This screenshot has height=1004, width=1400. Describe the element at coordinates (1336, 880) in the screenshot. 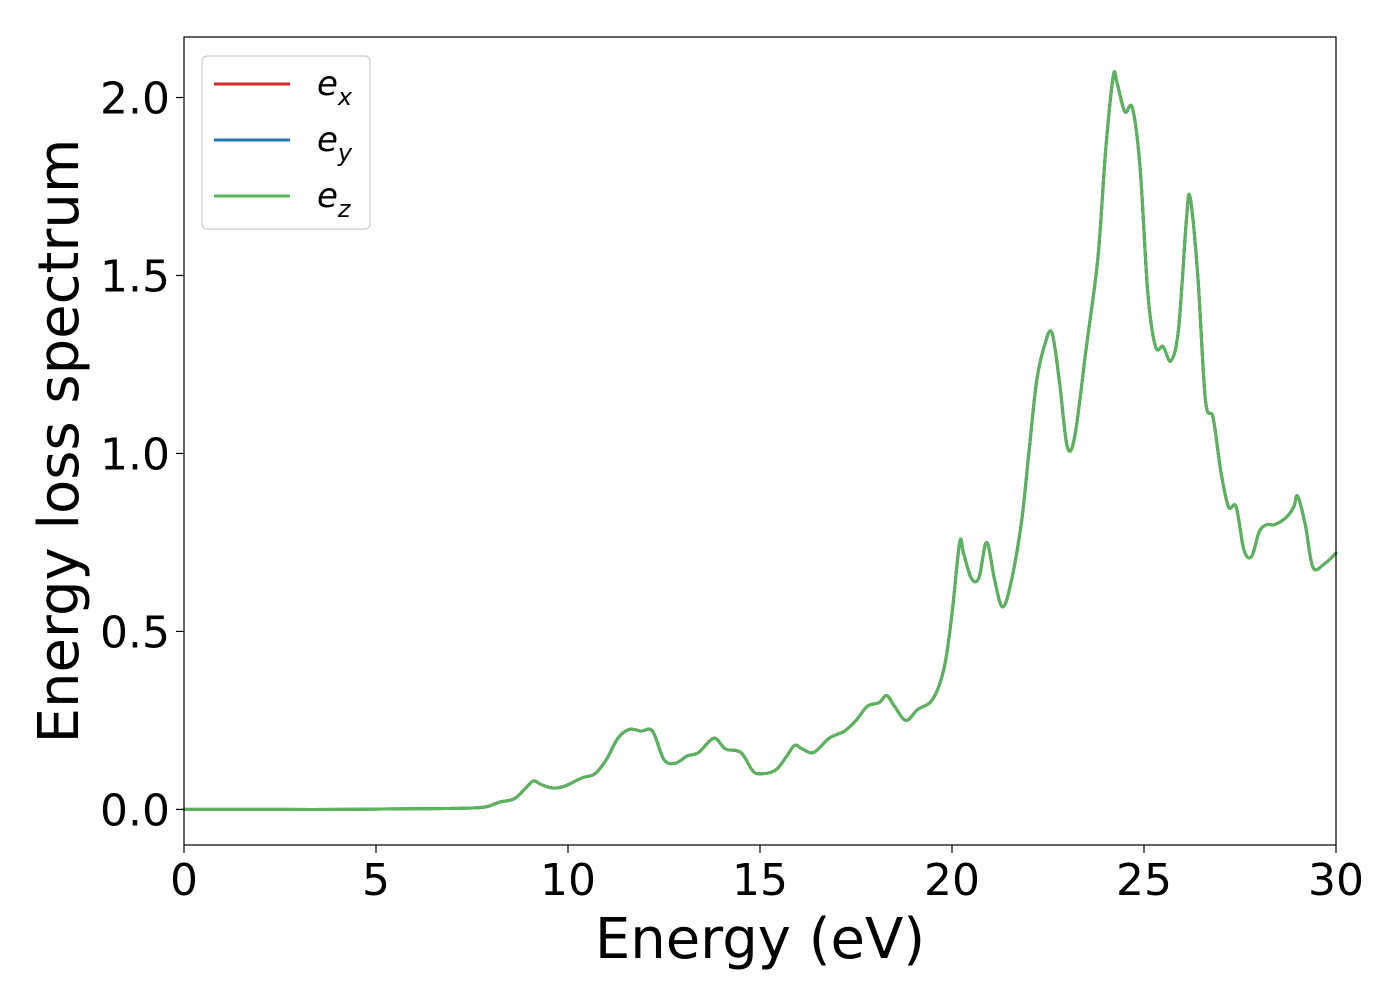

I see `x-tick-label: 30` at that location.